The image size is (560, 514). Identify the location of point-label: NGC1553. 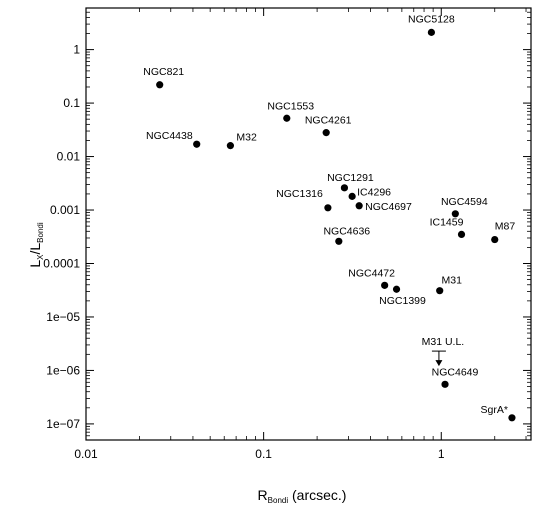
(290, 106).